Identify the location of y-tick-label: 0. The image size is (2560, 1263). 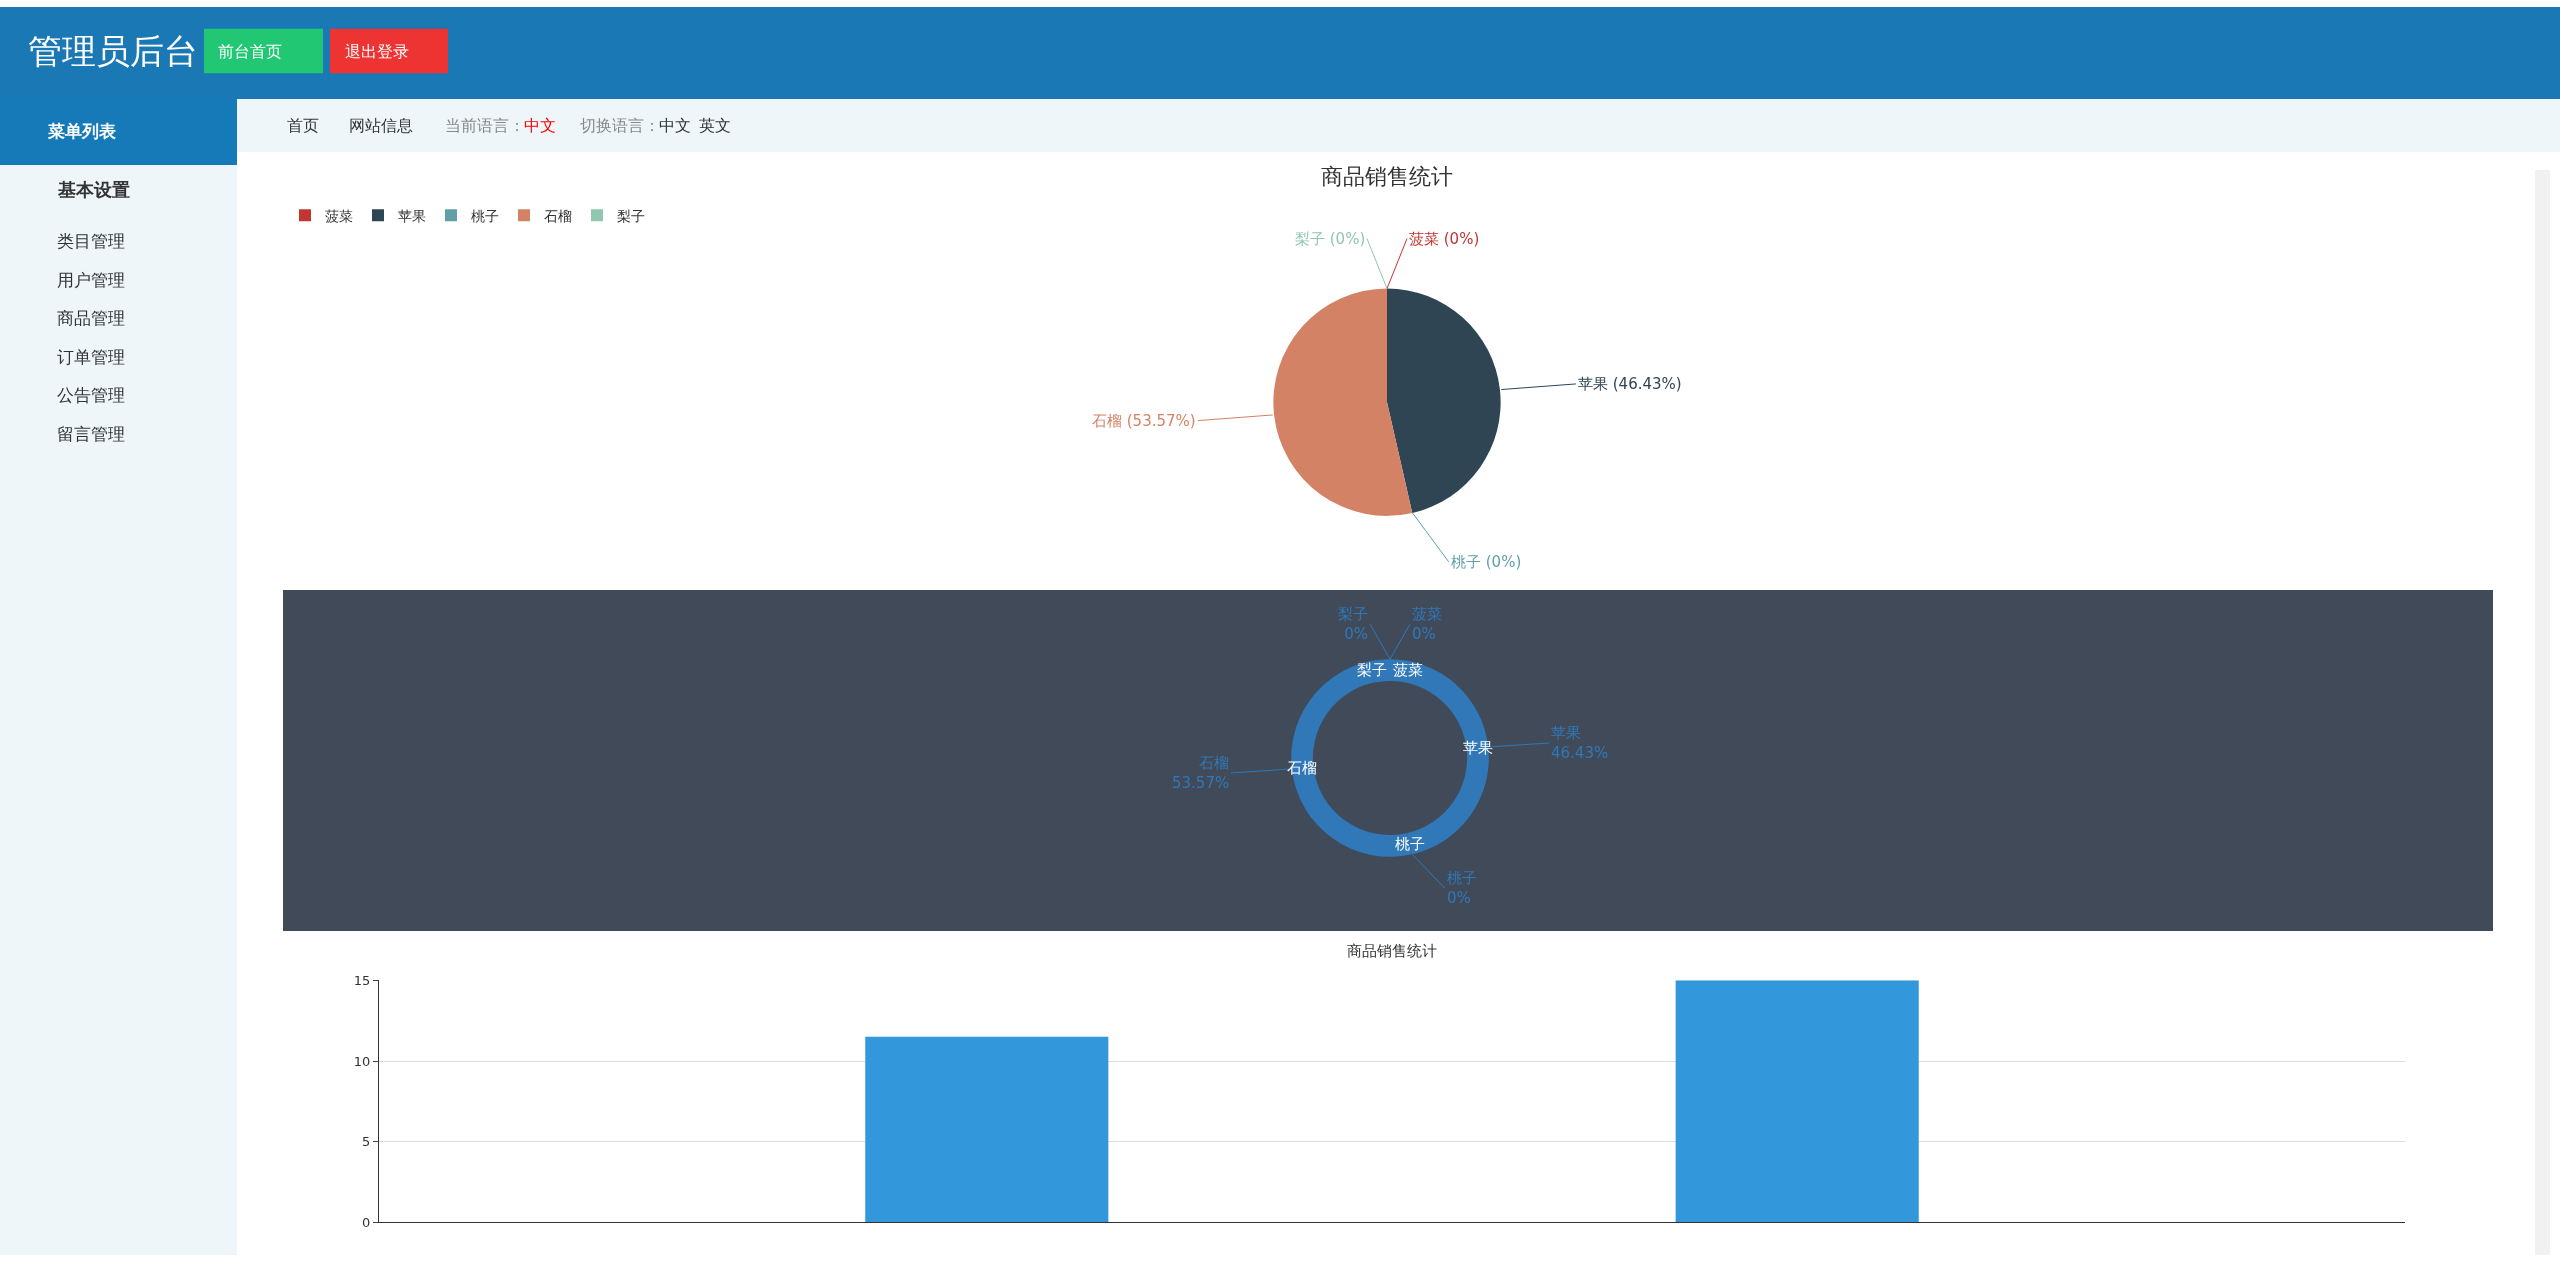
(366, 1222).